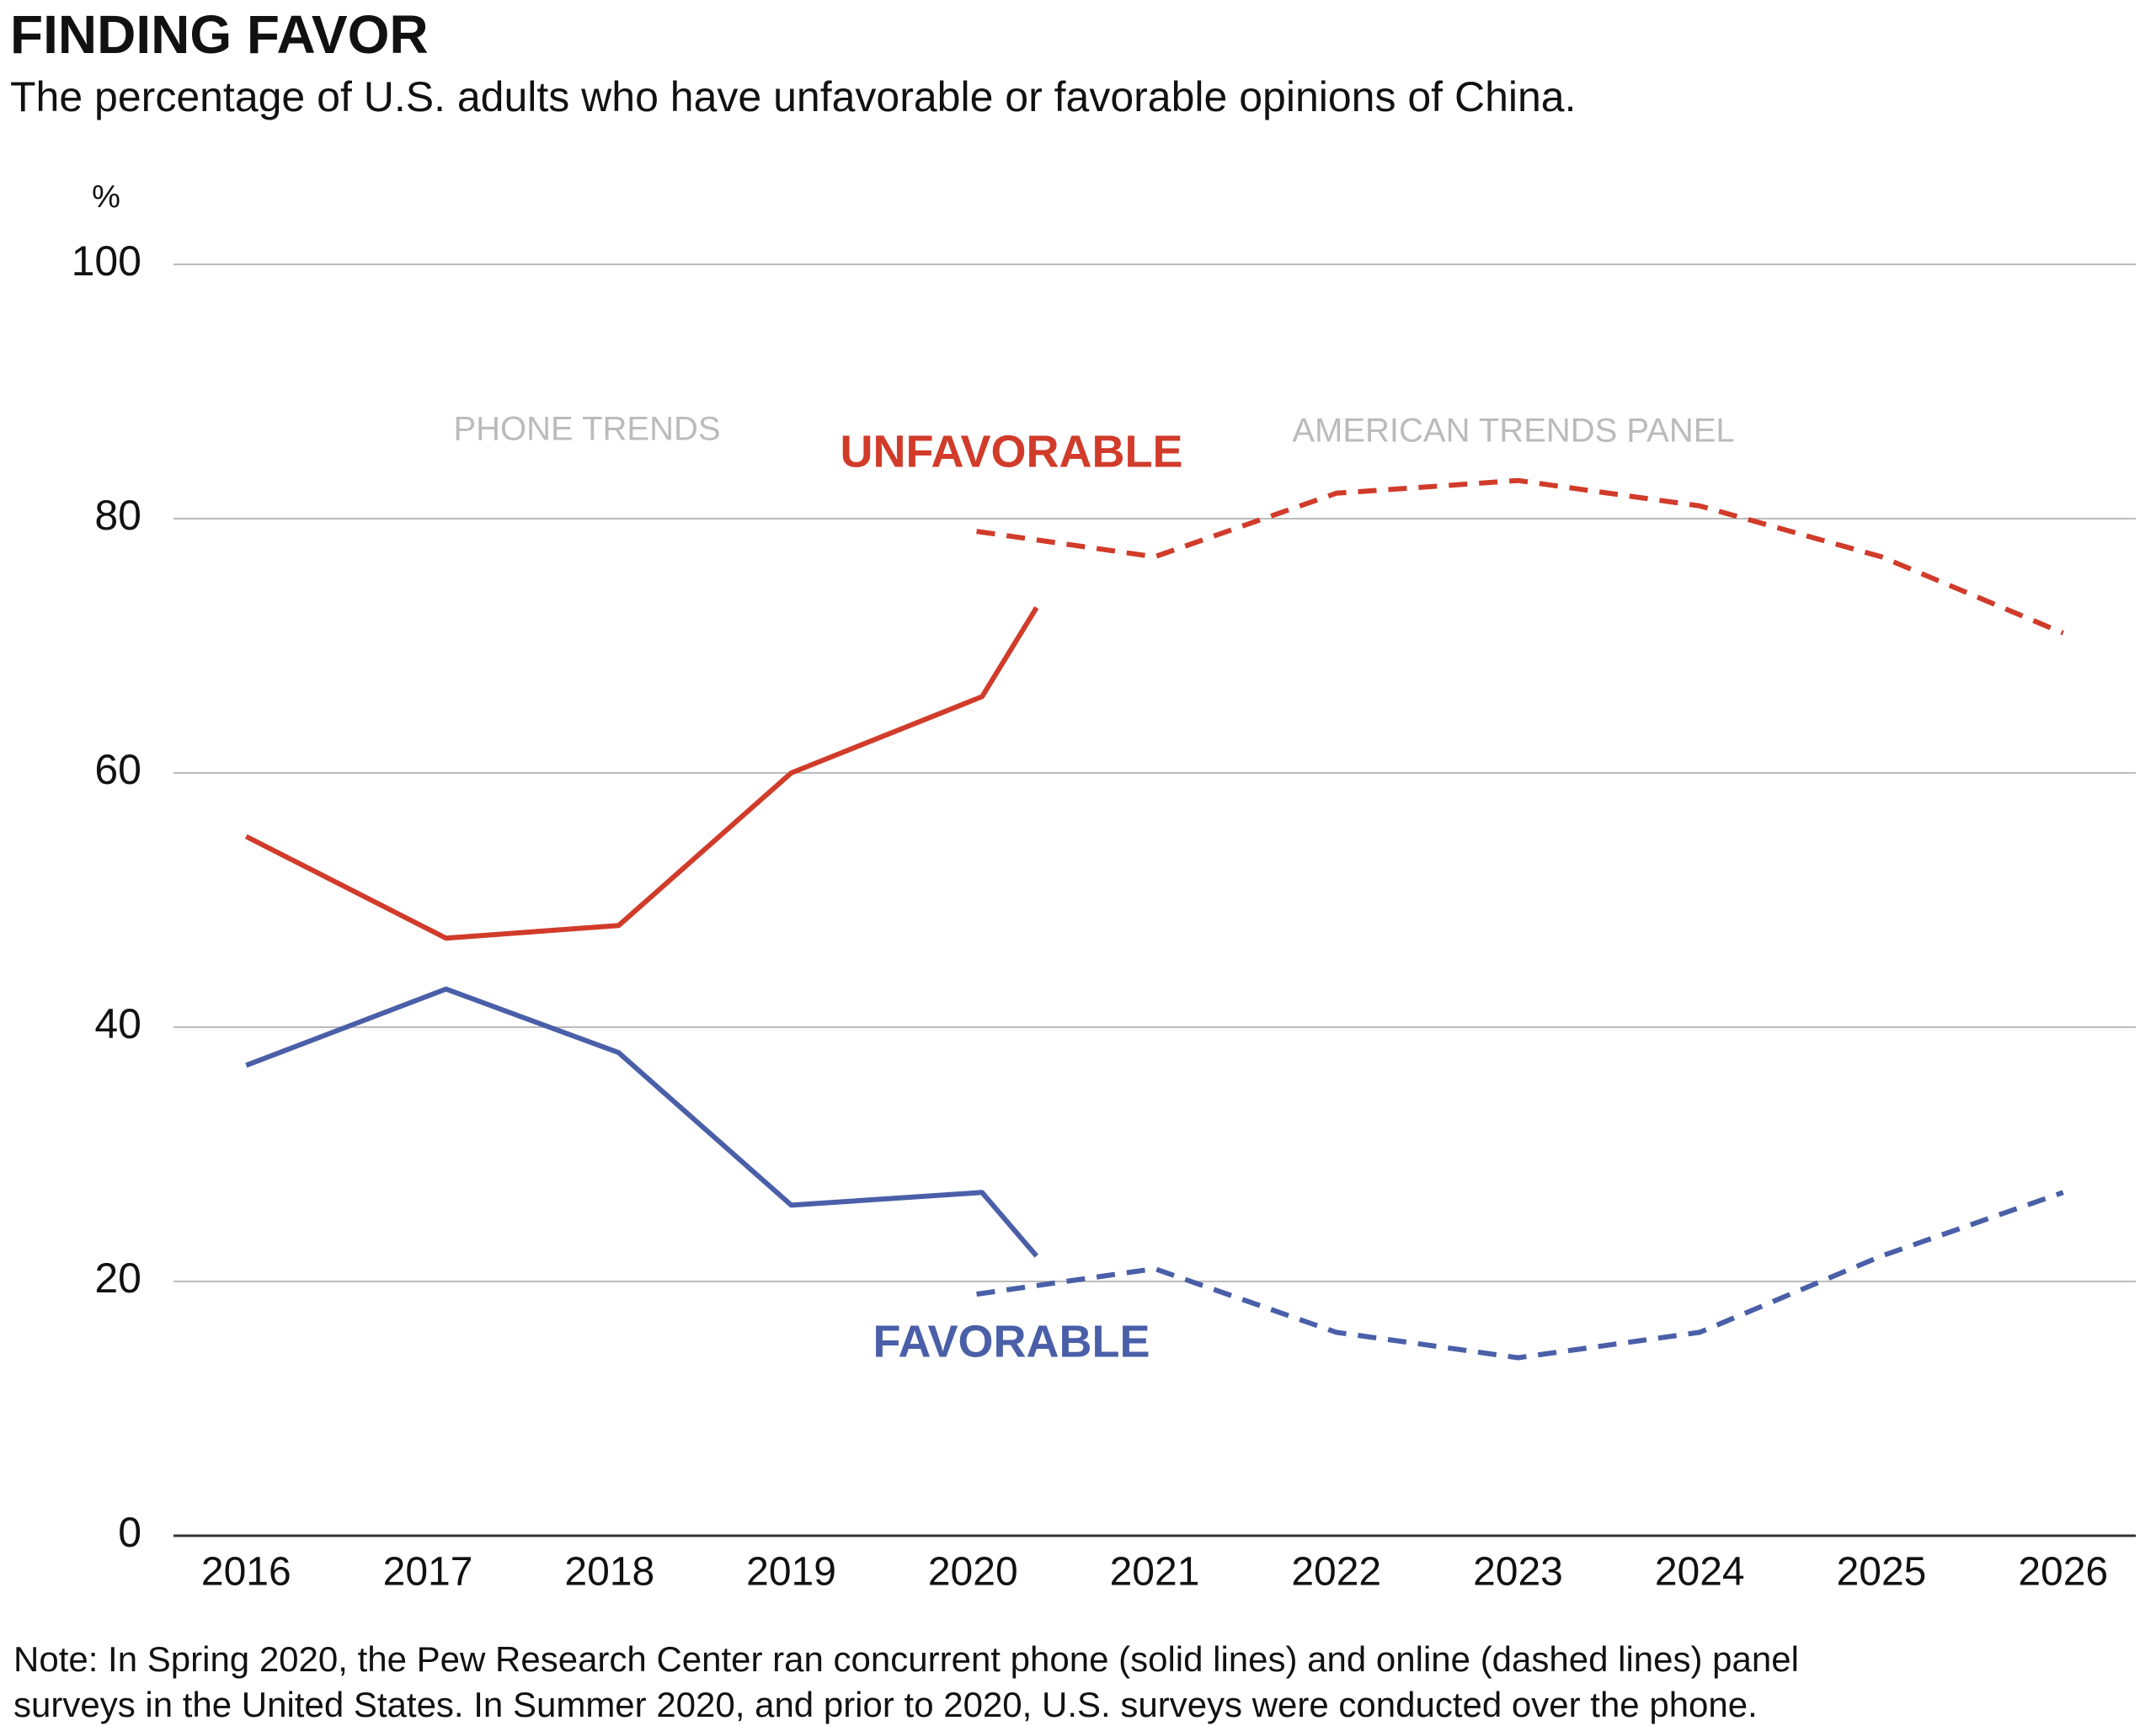 The height and width of the screenshot is (1726, 2156). What do you see at coordinates (117, 769) in the screenshot?
I see `y-tick-label: 60` at bounding box center [117, 769].